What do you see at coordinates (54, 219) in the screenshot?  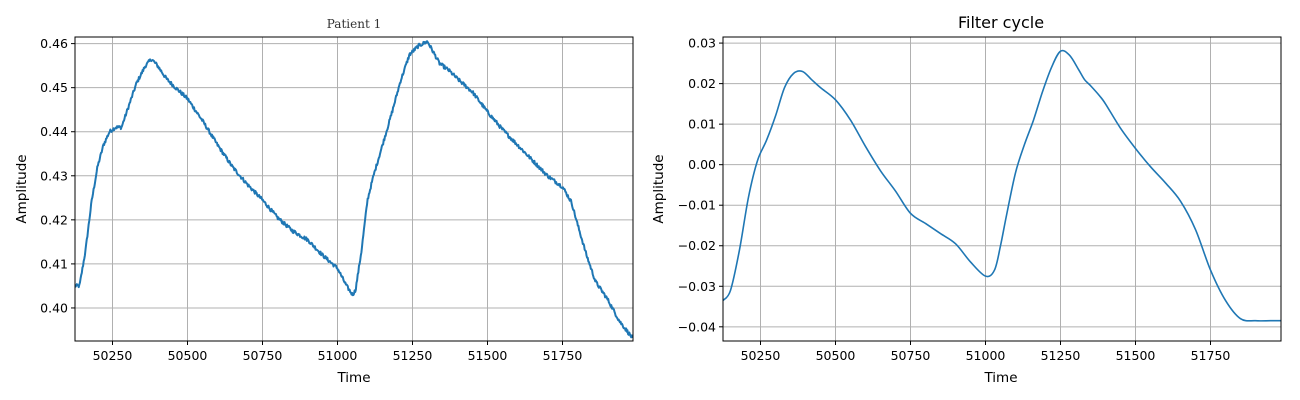 I see `y-tick-label: 0.42` at bounding box center [54, 219].